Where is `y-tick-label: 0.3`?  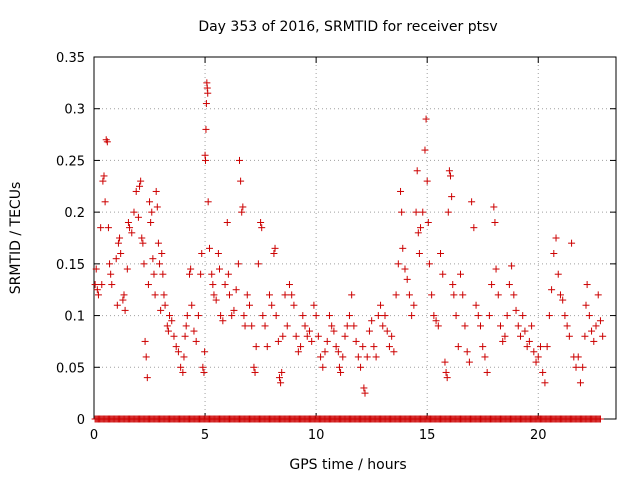 y-tick-label: 0.3 is located at coordinates (74, 110).